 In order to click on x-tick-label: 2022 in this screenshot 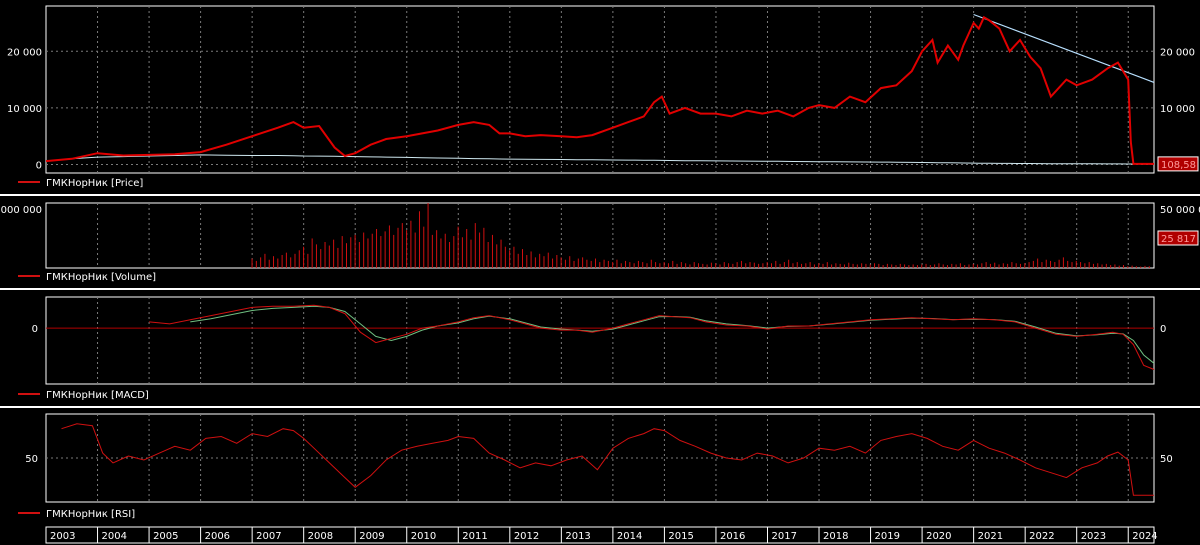, I will do `click(1041, 536)`.